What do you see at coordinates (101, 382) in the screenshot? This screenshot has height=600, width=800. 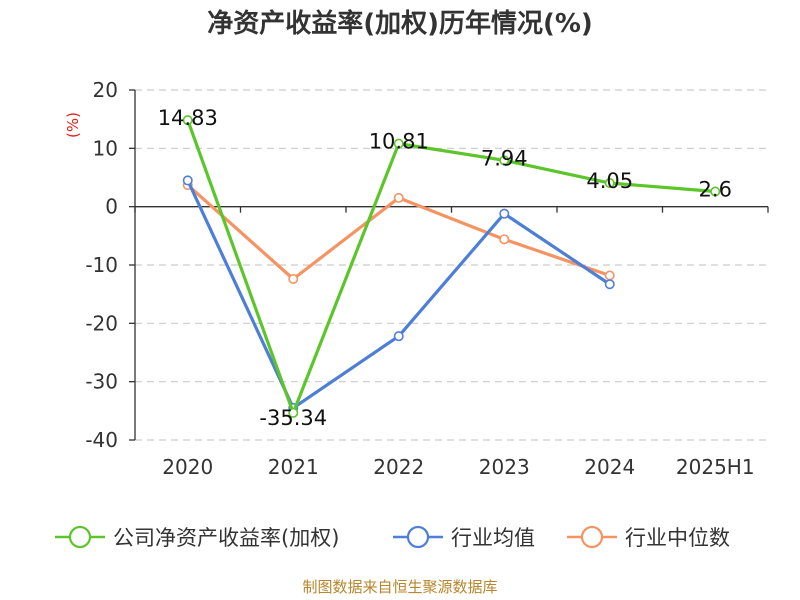 I see `y-tick-label: -30` at bounding box center [101, 382].